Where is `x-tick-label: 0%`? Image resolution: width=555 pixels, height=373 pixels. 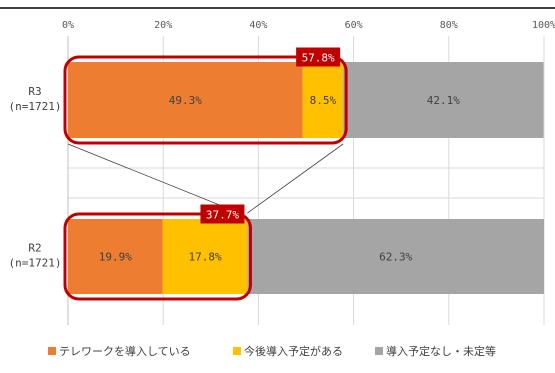
x-tick-label: 0% is located at coordinates (68, 25).